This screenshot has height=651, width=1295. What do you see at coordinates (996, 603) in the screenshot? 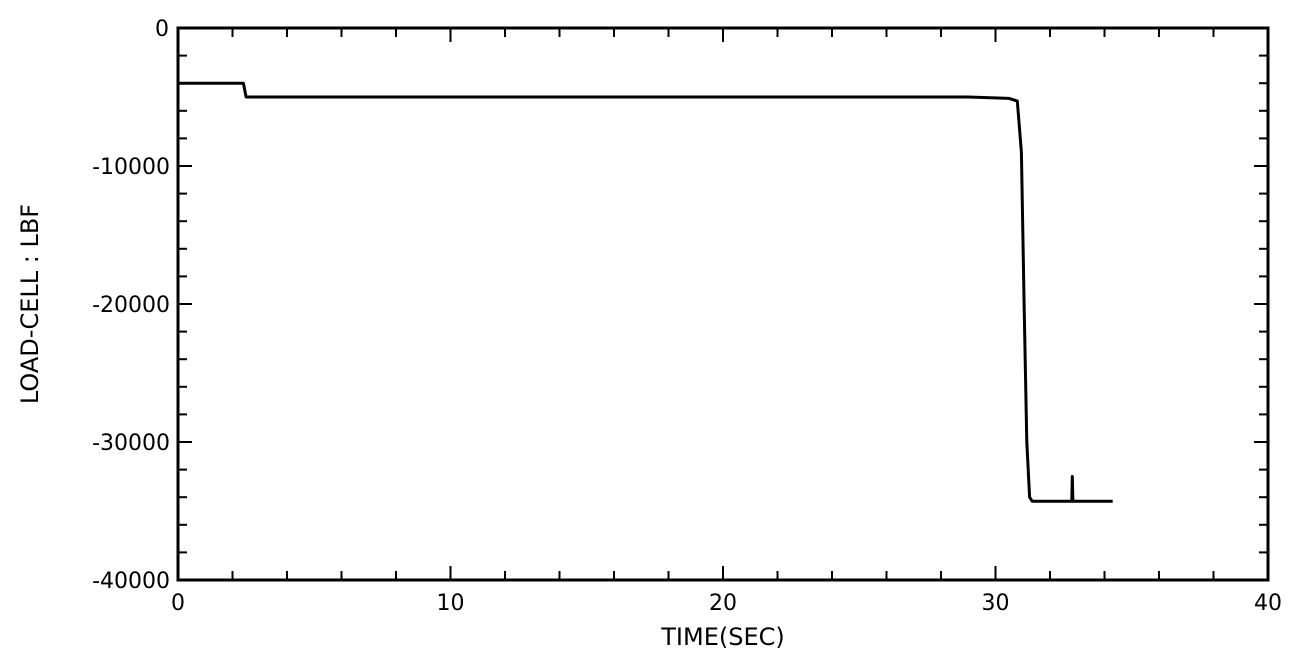
I see `x-tick-label: 30` at bounding box center [996, 603].